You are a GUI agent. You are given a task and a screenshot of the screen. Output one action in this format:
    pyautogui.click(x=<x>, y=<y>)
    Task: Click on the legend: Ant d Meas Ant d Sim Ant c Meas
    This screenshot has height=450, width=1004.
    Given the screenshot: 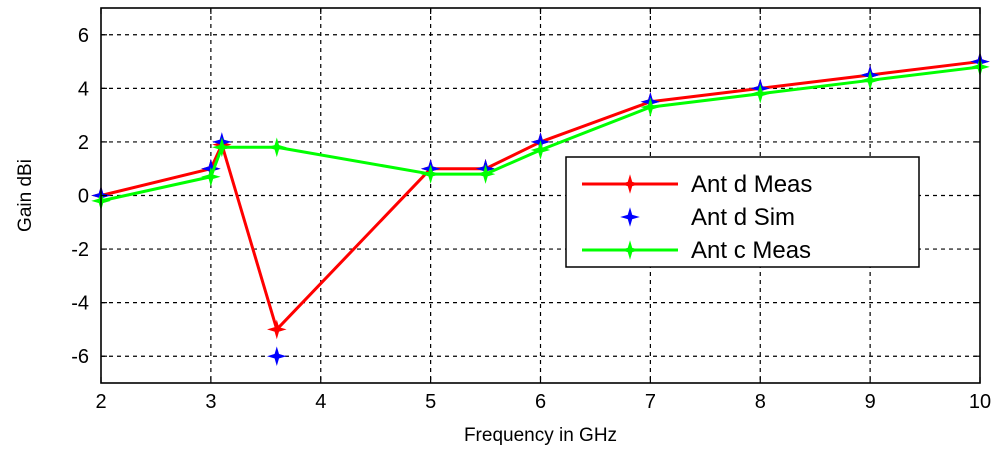 What is the action you would take?
    pyautogui.click(x=742, y=212)
    